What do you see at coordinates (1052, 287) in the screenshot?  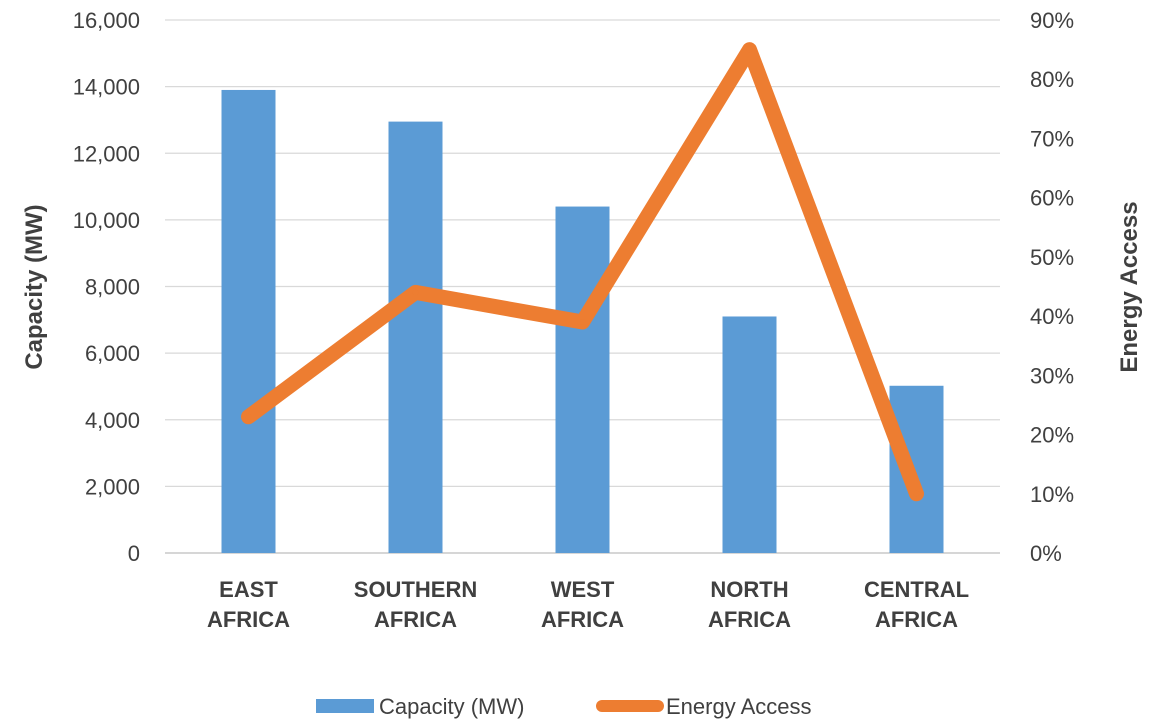 I see `right-axis-ticks: 0% 10% 20% 30% 40% 50% 60% 70% 80% 90%` at bounding box center [1052, 287].